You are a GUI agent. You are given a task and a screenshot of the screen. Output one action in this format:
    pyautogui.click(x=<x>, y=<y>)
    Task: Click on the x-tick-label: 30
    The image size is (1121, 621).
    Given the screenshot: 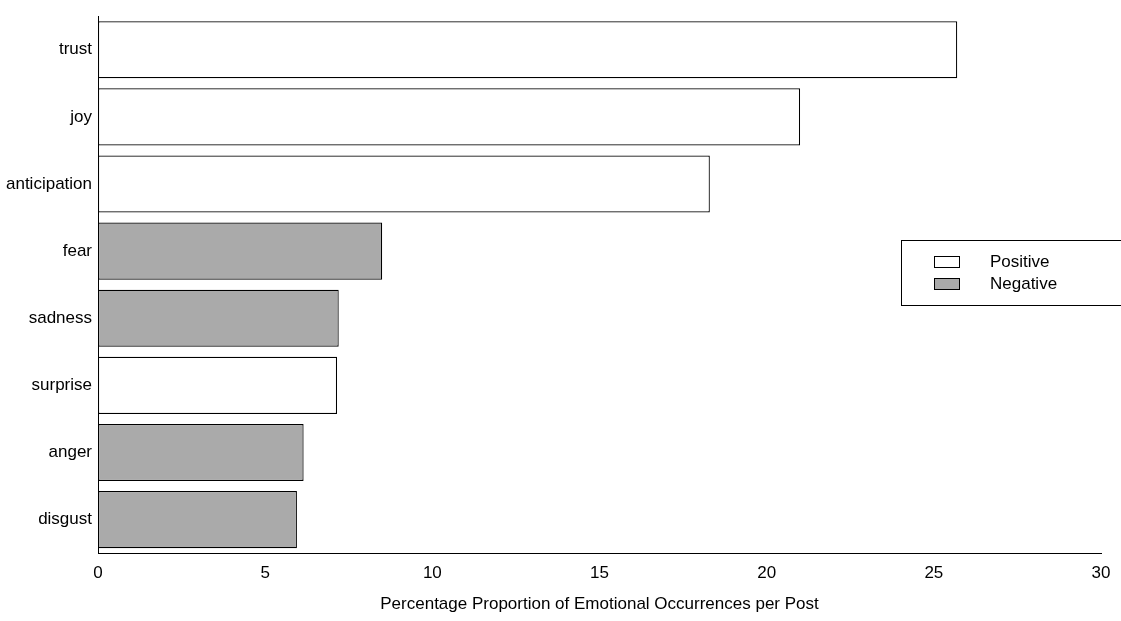 What is the action you would take?
    pyautogui.click(x=1101, y=573)
    